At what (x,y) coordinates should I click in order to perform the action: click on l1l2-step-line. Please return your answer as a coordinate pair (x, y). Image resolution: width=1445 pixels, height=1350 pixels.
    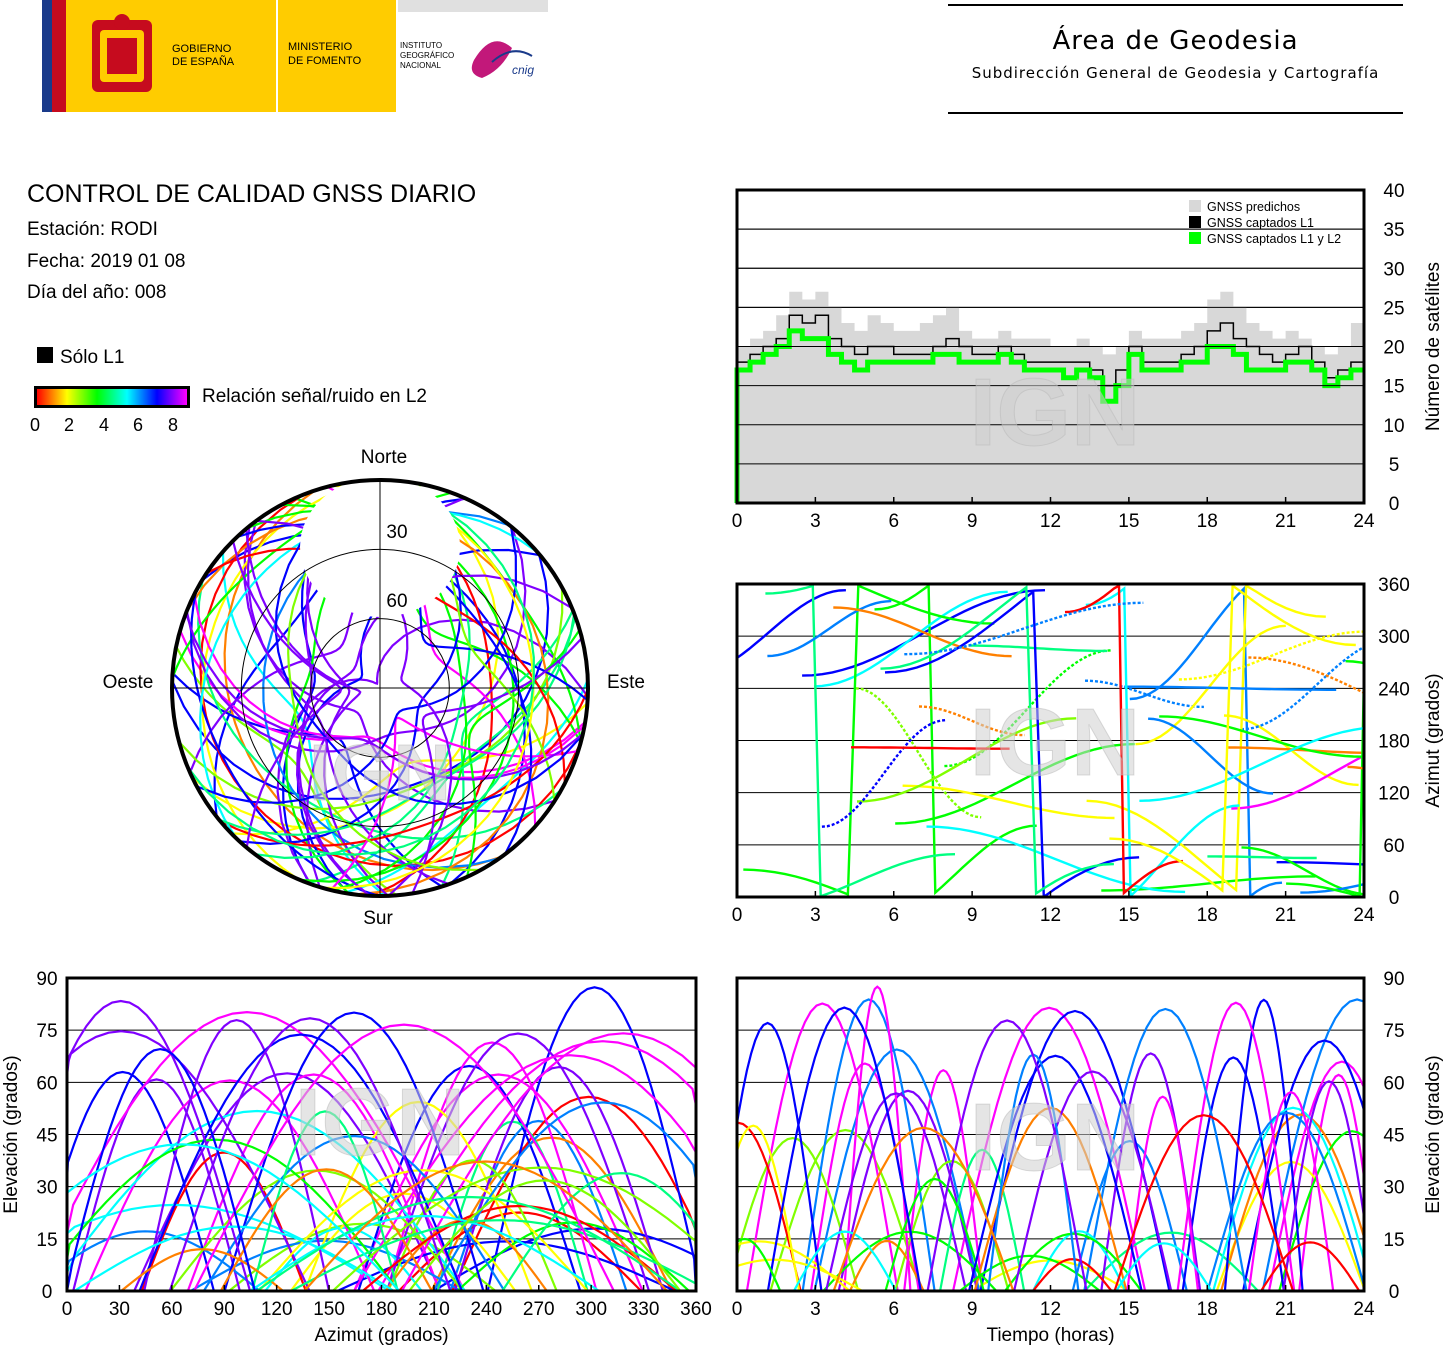
    Looking at the image, I should click on (1049, 415).